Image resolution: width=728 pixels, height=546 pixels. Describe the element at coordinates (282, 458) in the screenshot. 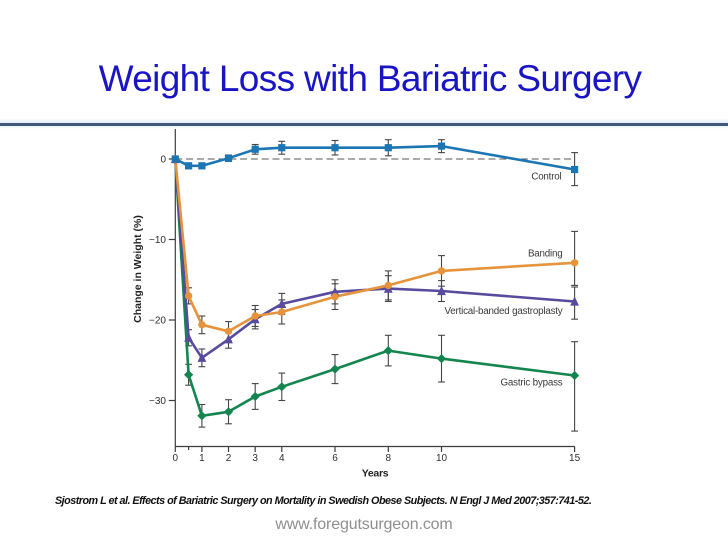

I see `svg-text: 4` at that location.